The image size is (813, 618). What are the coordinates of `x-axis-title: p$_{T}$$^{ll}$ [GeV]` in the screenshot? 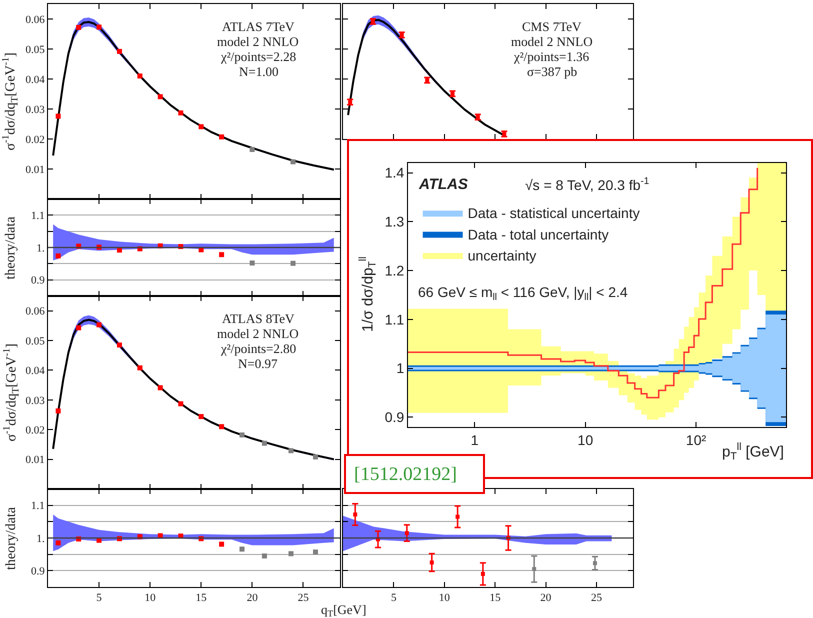 It's located at (753, 451).